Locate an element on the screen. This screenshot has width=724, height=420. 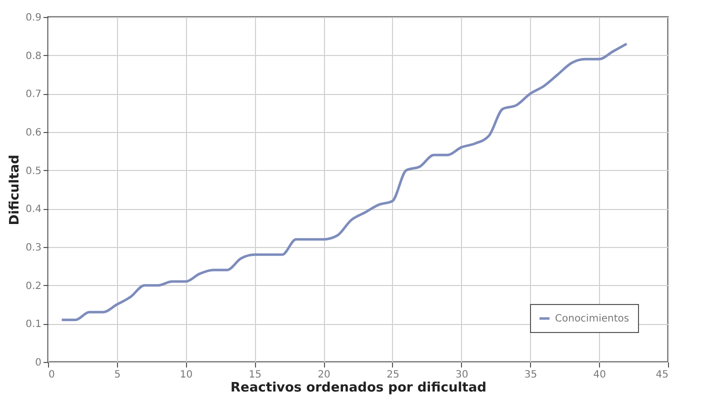
y-axis-title: Dificultad is located at coordinates (15, 190).